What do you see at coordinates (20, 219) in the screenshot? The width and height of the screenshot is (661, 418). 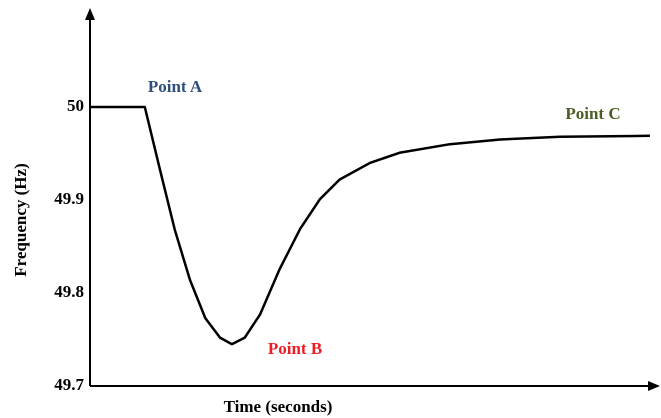 I see `y-axis-title: Frequency (Hz)` at bounding box center [20, 219].